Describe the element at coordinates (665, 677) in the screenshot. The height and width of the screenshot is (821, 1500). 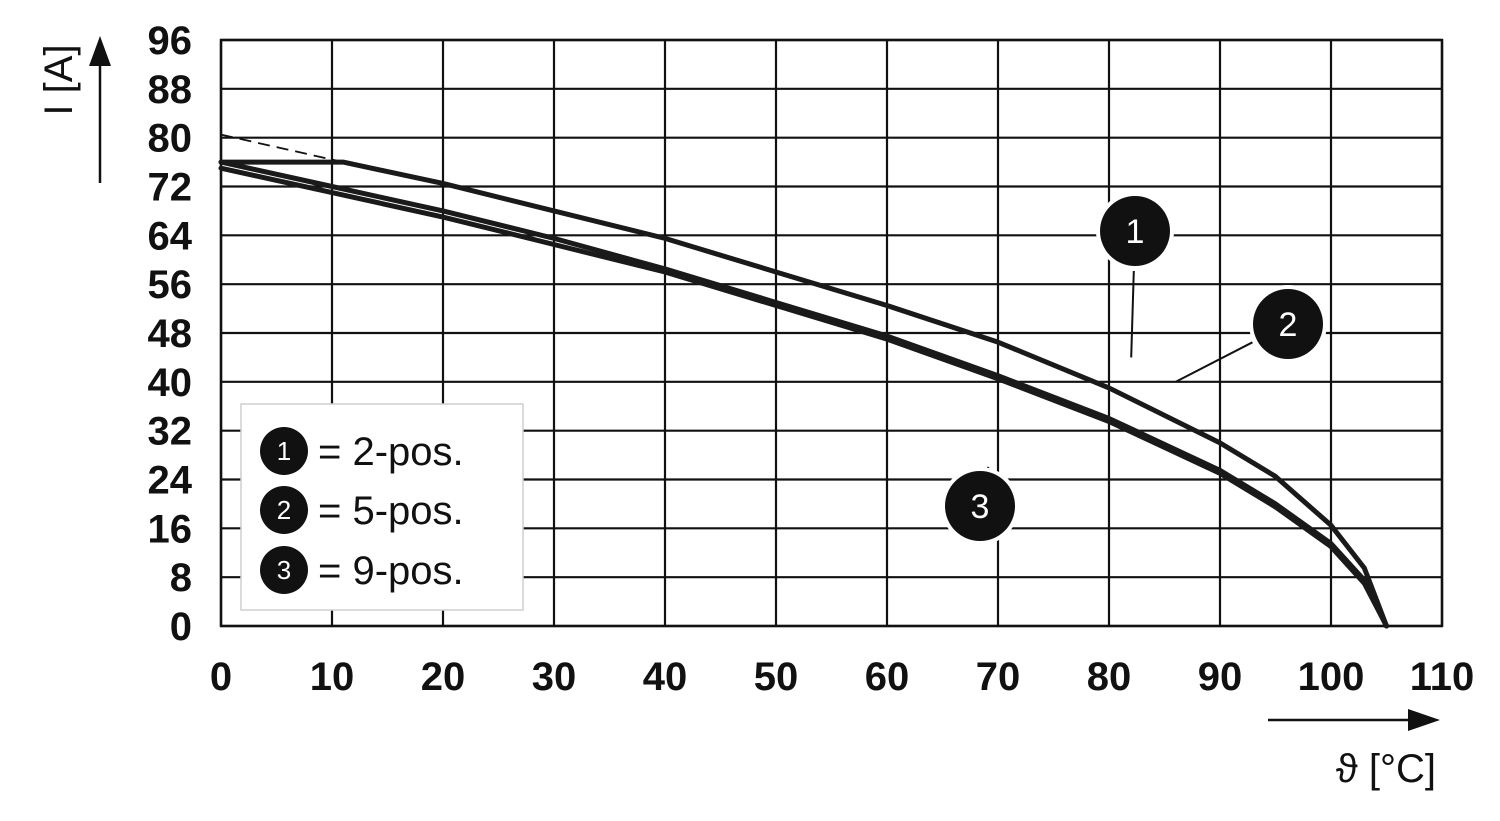
I see `x-tick-label: 40` at that location.